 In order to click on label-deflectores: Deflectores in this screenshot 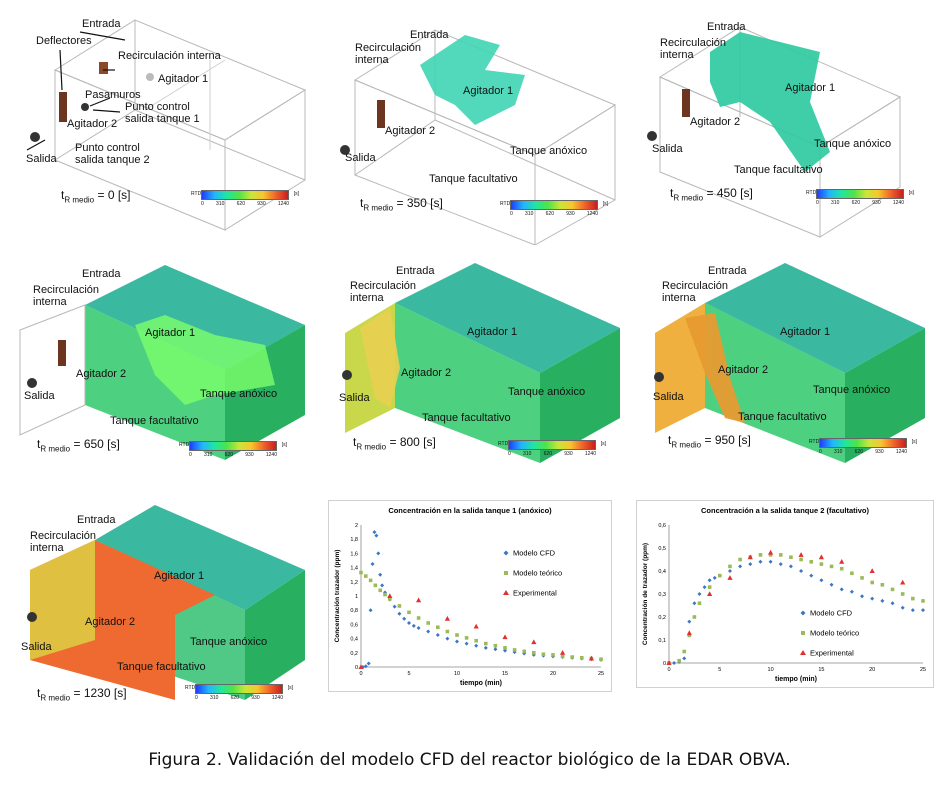, I will do `click(64, 41)`.